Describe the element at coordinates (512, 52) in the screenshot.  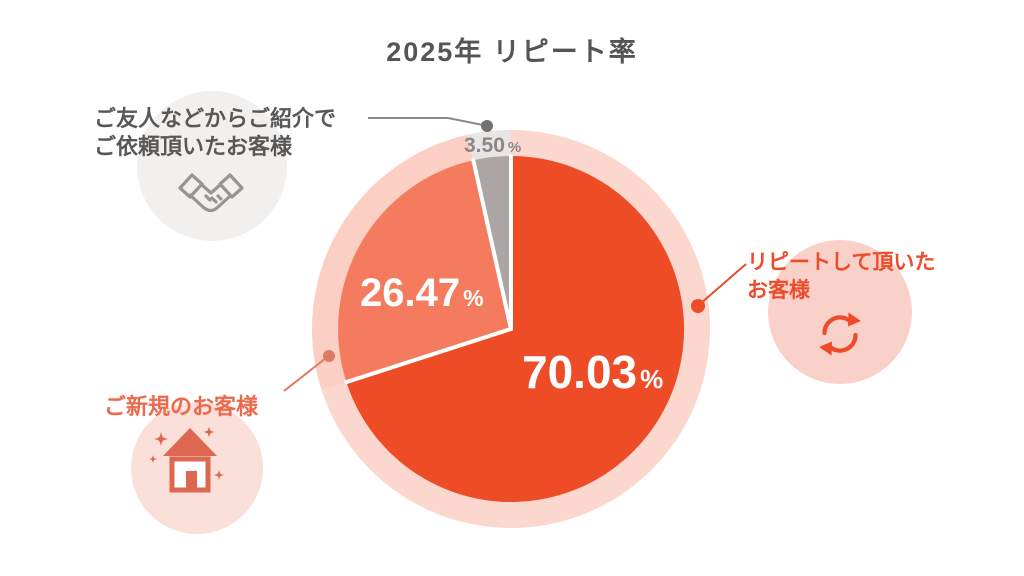
I see `chart-title: 2025年 リピート率` at that location.